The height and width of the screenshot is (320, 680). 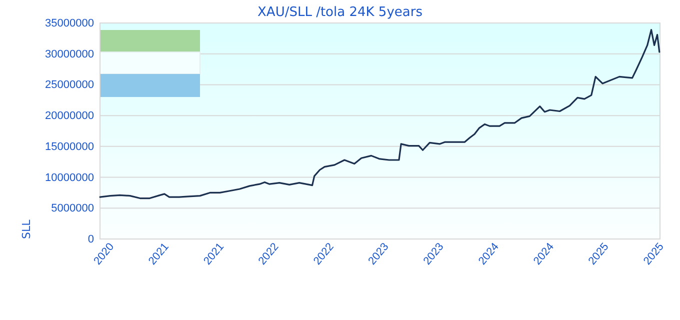 I want to click on y-tick-label: 35000000, so click(x=69, y=24).